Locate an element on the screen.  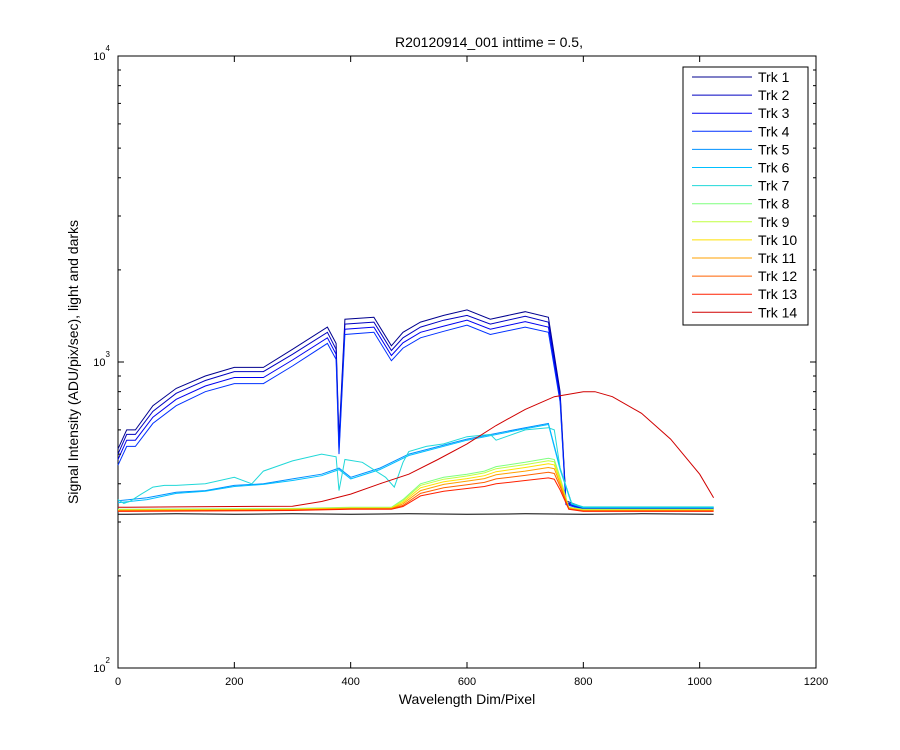
legend-label: Trk 3 is located at coordinates (774, 113).